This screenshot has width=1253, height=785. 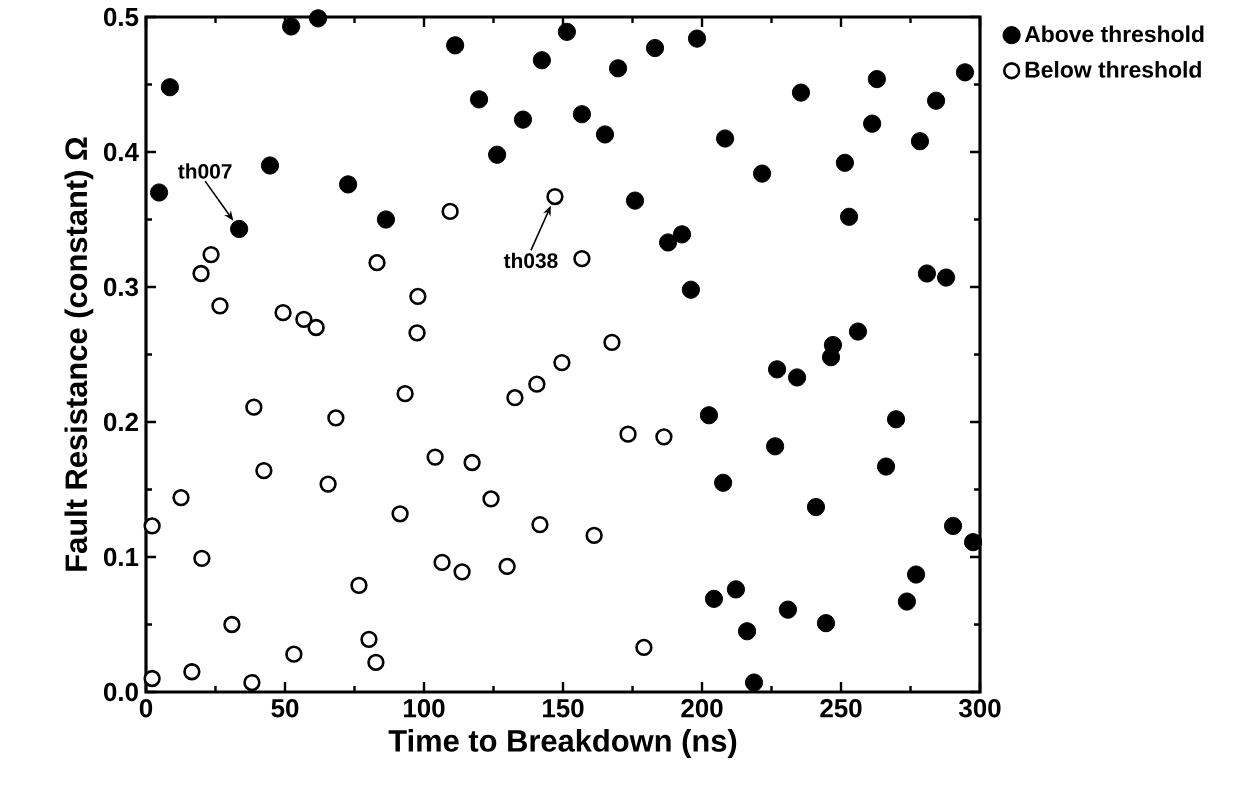 I want to click on legend-label: Below threshold, so click(x=1113, y=69).